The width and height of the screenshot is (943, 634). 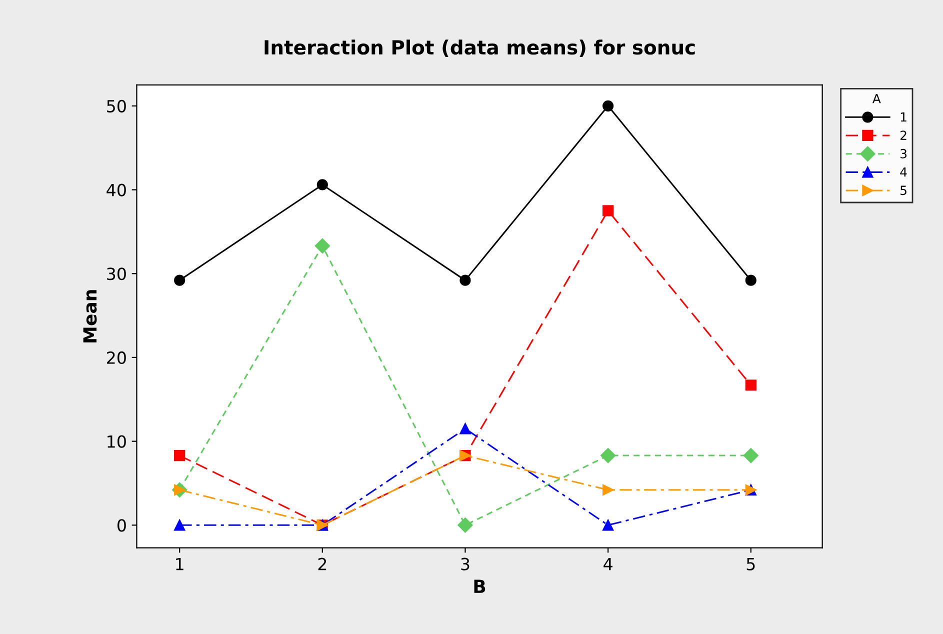 What do you see at coordinates (903, 172) in the screenshot?
I see `legend-label: 4` at bounding box center [903, 172].